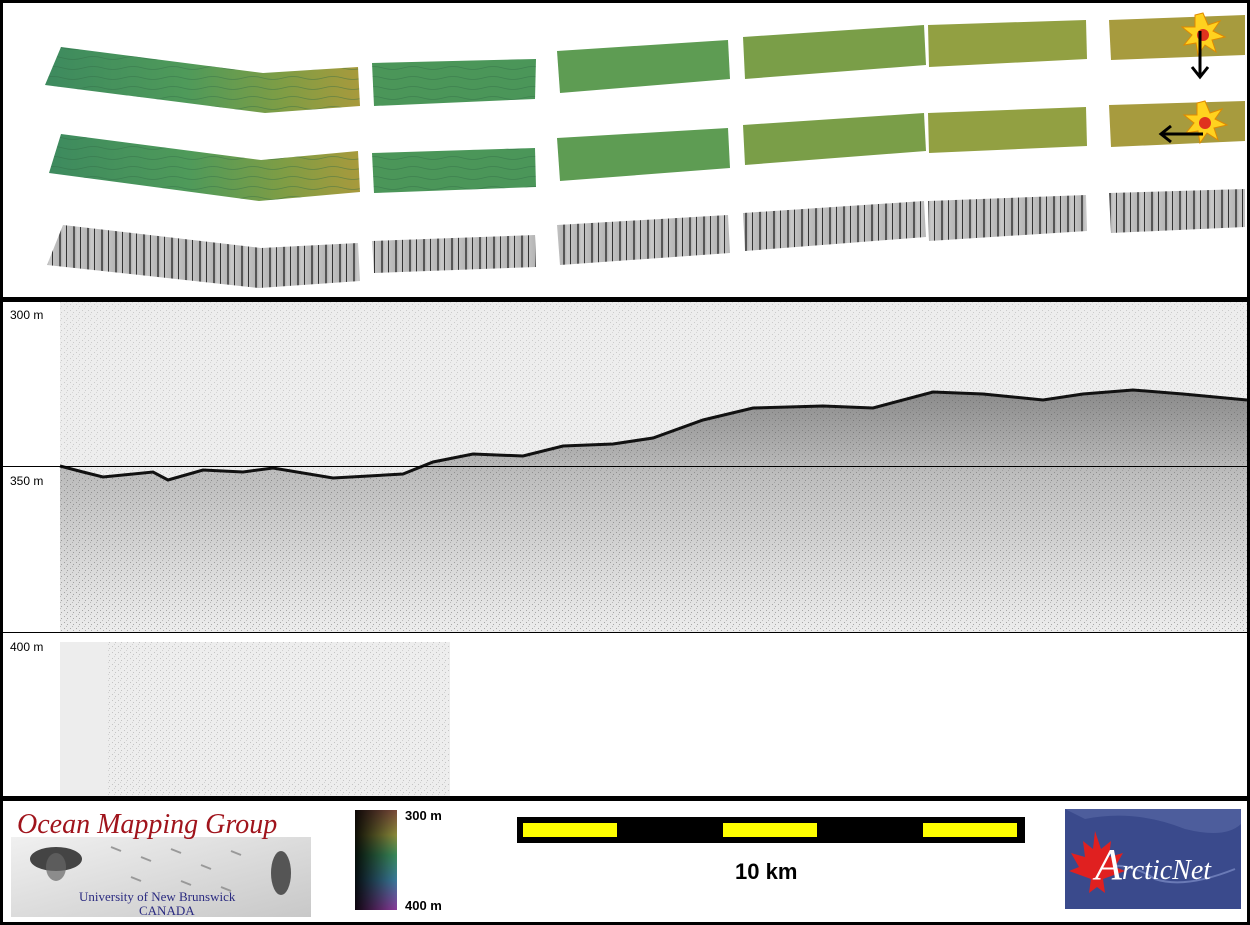  I want to click on colorbar-bottom-label: 400 m, so click(423, 905).